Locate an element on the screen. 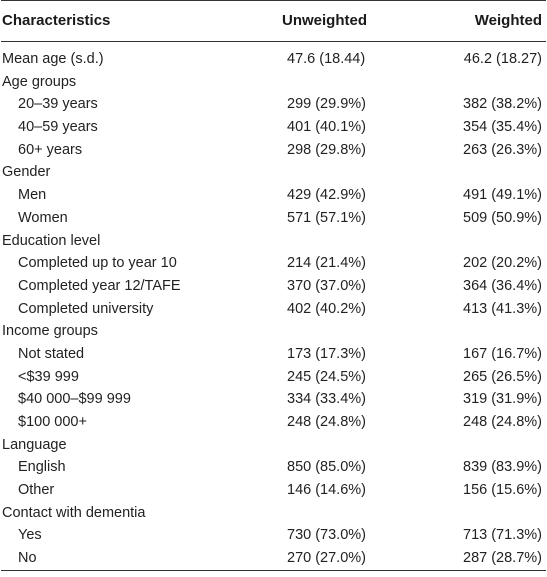  table-row: No 270 (27.0%) 287 (28.7%) is located at coordinates (273, 558).